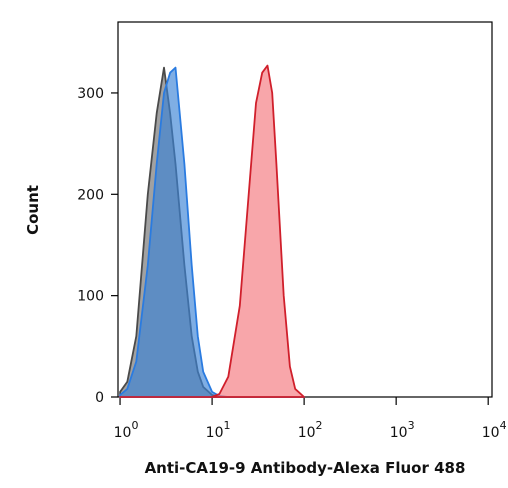 Image resolution: width=508 pixels, height=488 pixels. I want to click on y-tick-label: 0, so click(99, 398).